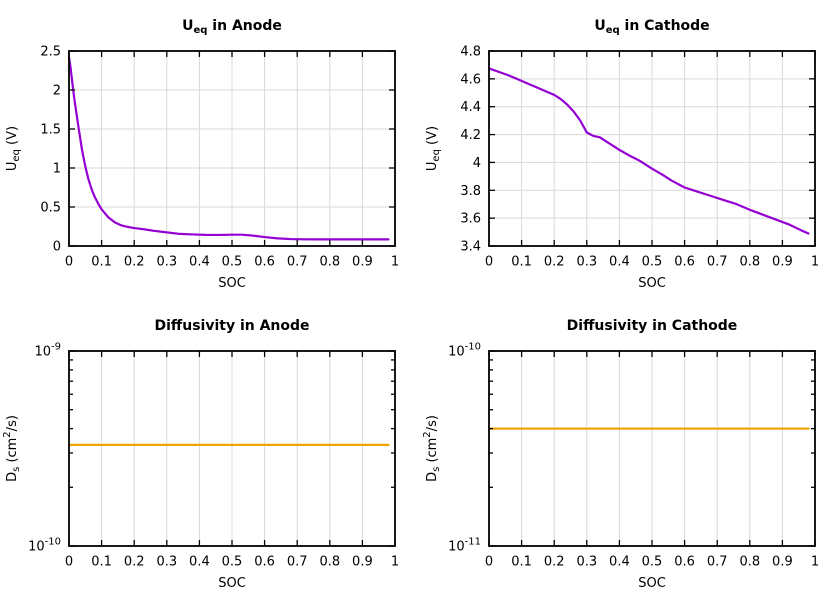 The image size is (840, 600). I want to click on plot-title: Diffusivity in Anode, so click(231, 326).